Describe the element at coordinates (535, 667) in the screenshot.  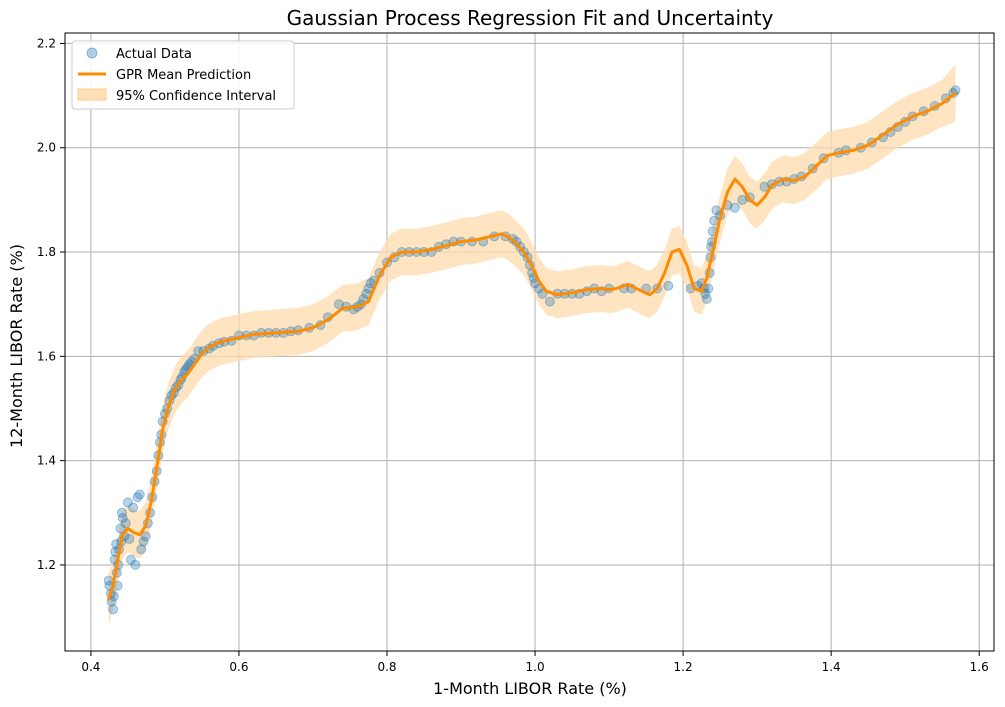
I see `x-tick-label: 1.0` at that location.